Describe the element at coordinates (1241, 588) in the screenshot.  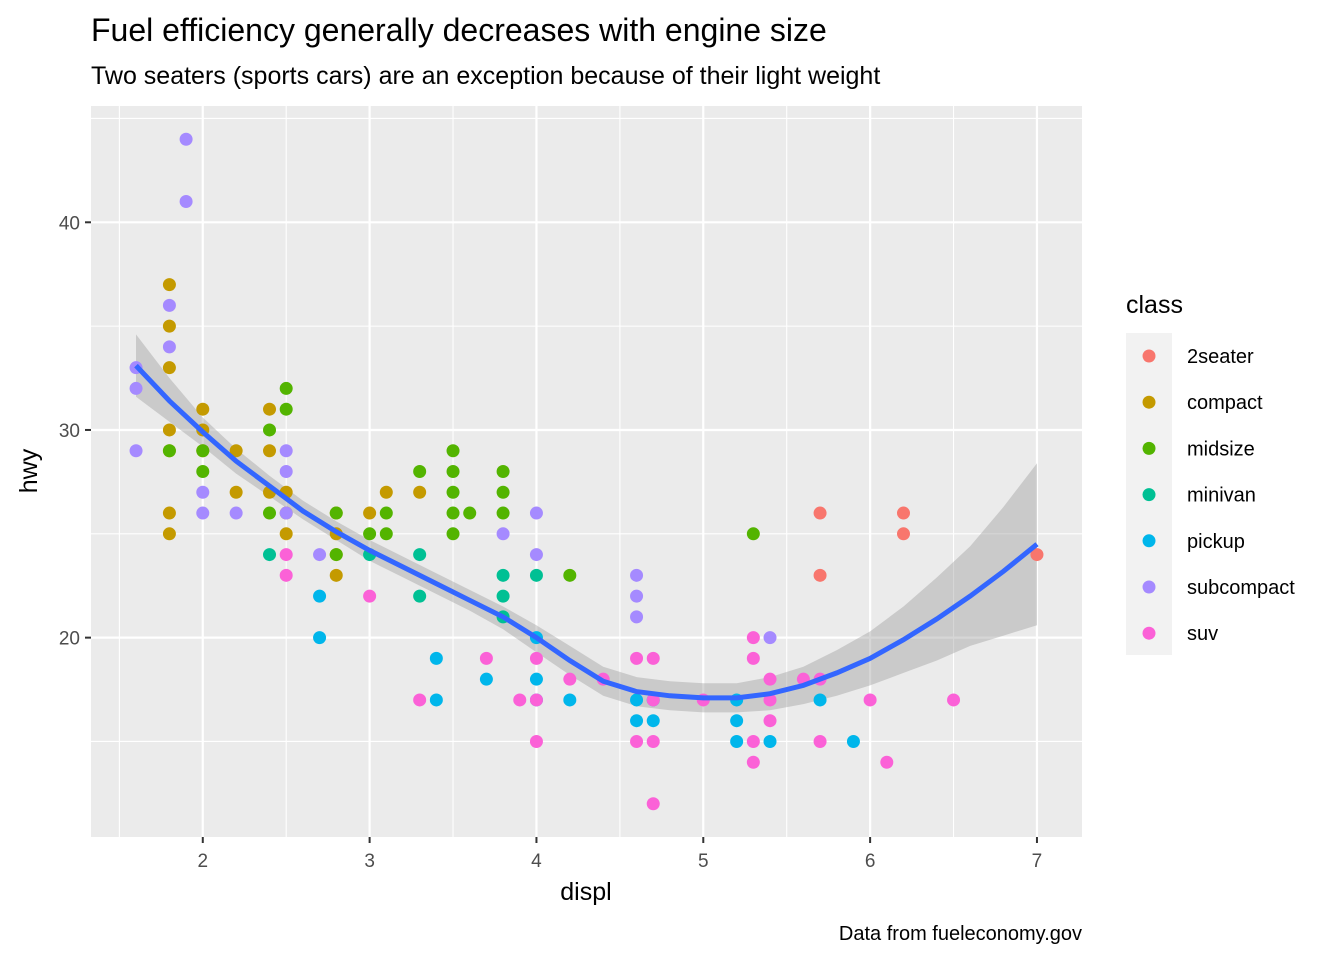
I see `legend-label: subcompact` at that location.